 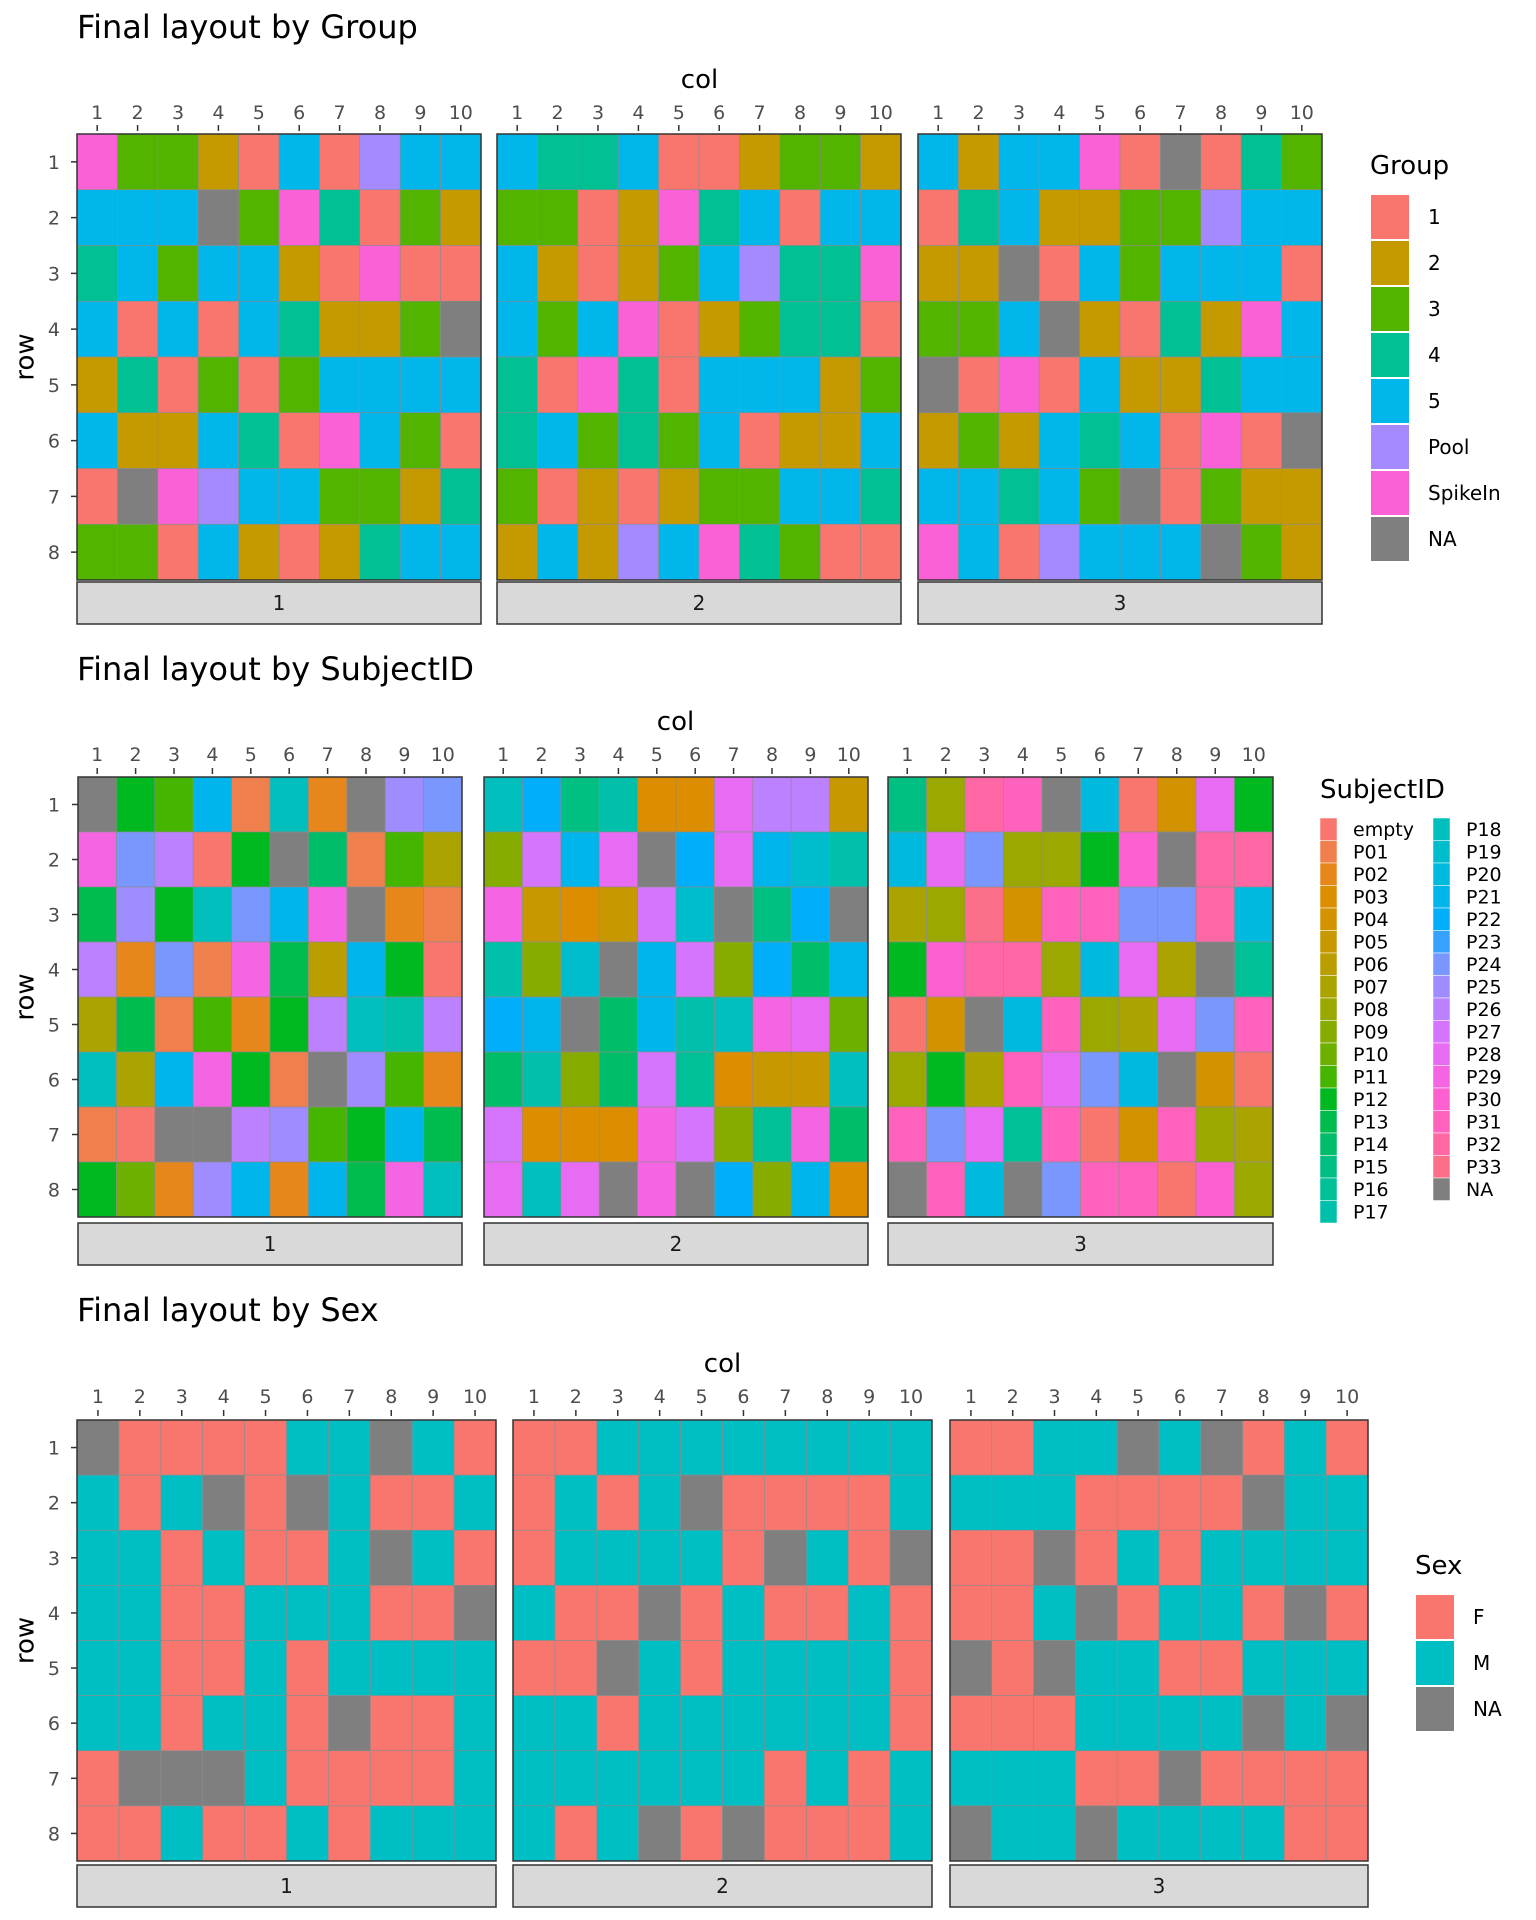 What do you see at coordinates (97, 113) in the screenshot?
I see `x-tick-label: 1` at bounding box center [97, 113].